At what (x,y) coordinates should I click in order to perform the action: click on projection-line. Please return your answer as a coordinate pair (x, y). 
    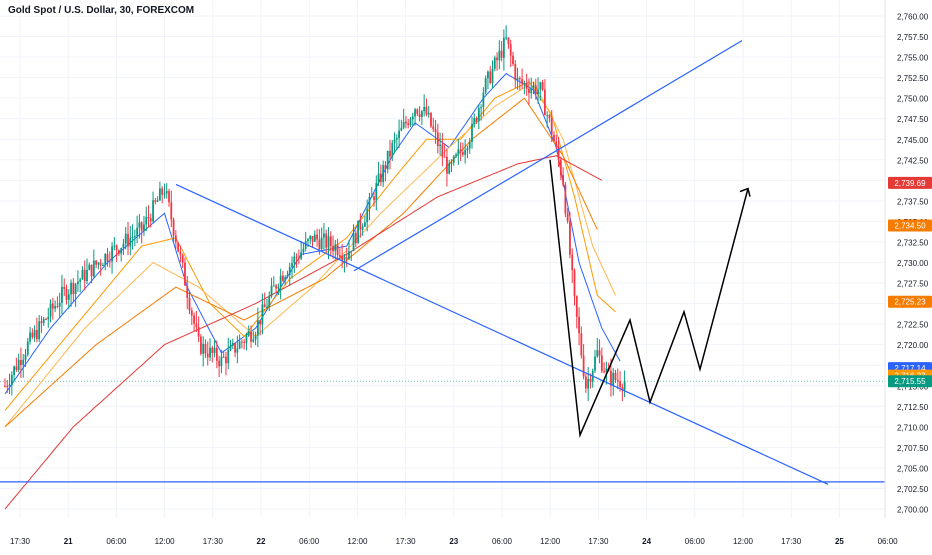
    Looking at the image, I should click on (649, 298).